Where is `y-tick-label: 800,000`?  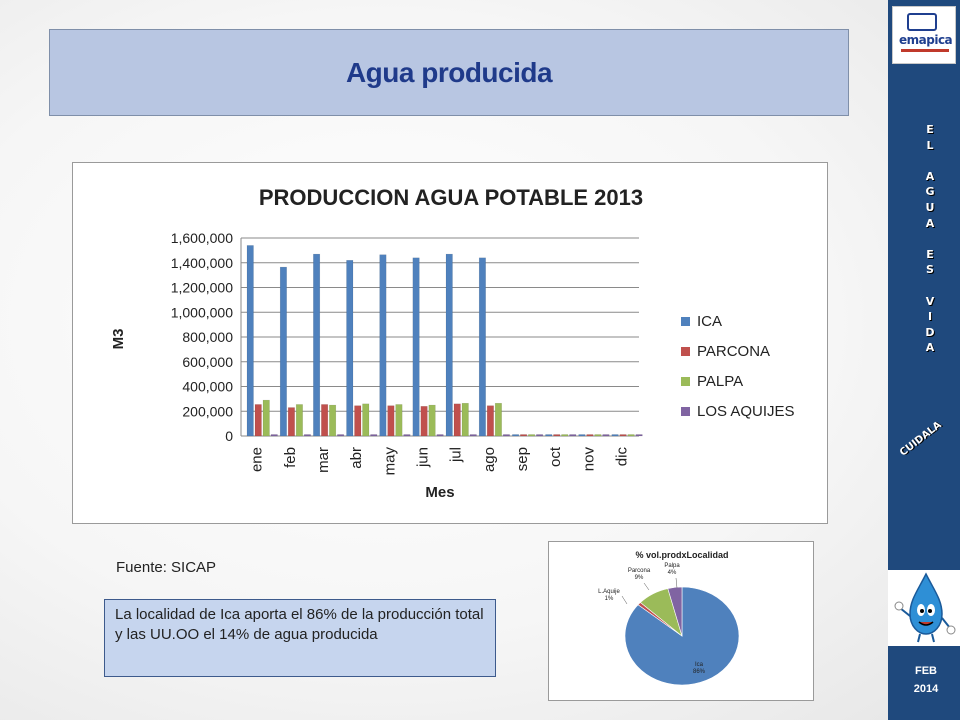
y-tick-label: 800,000 is located at coordinates (207, 337).